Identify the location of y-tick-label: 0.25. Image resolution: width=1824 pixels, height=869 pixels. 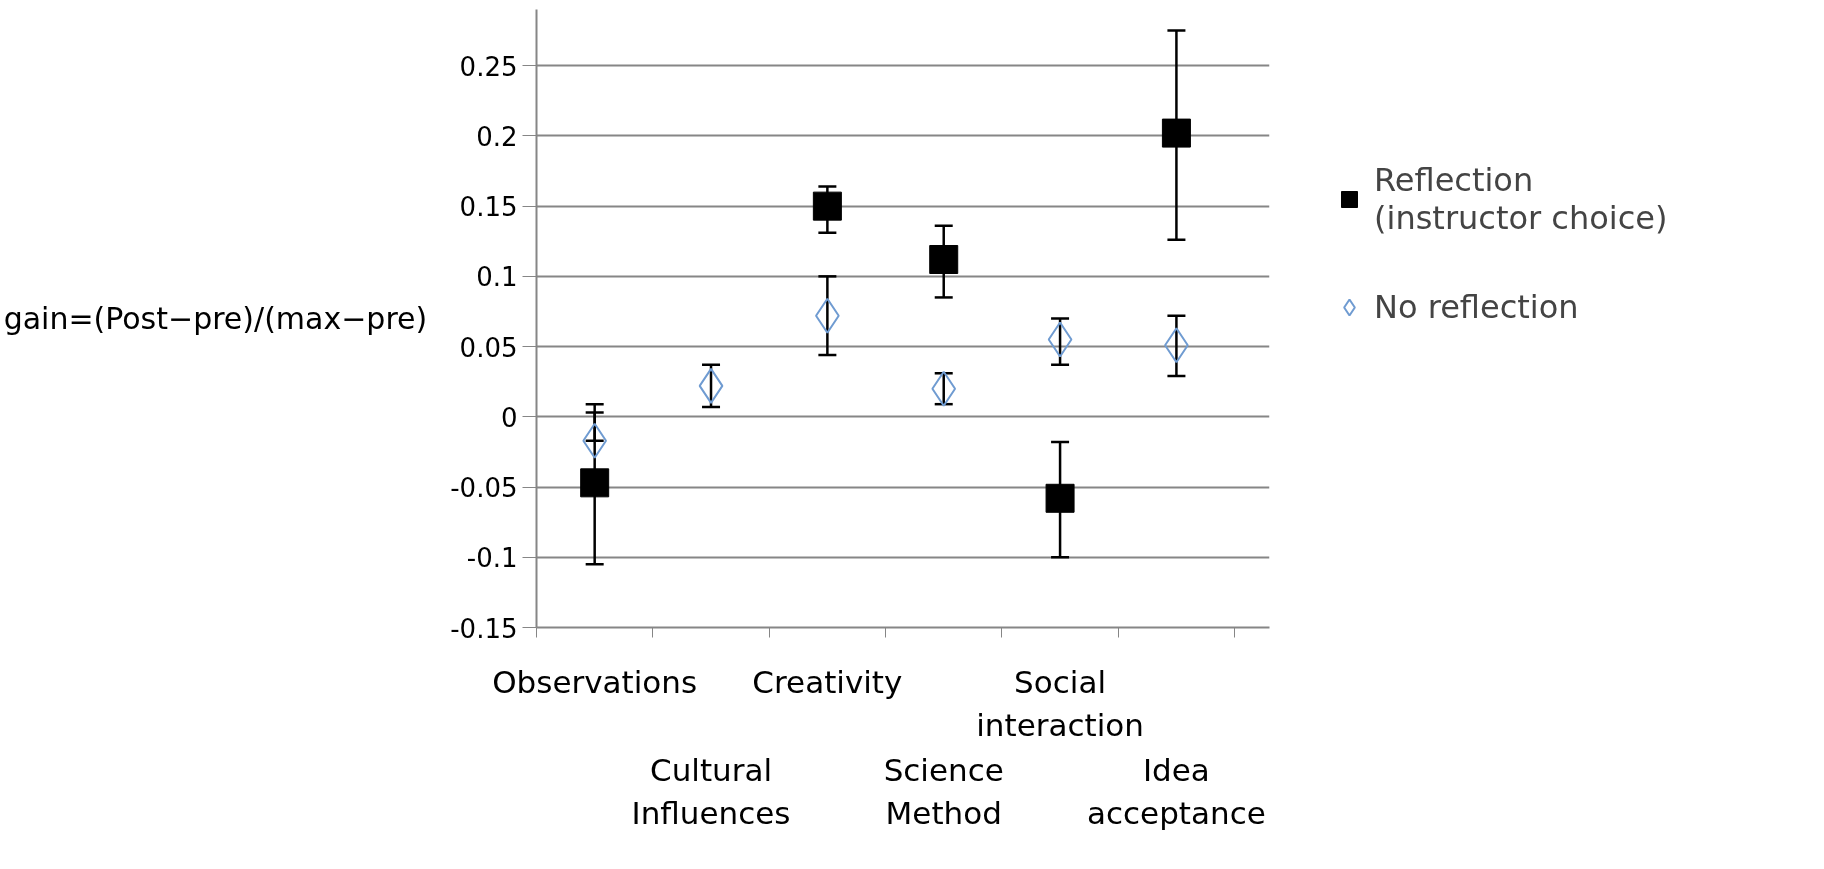
(488, 66).